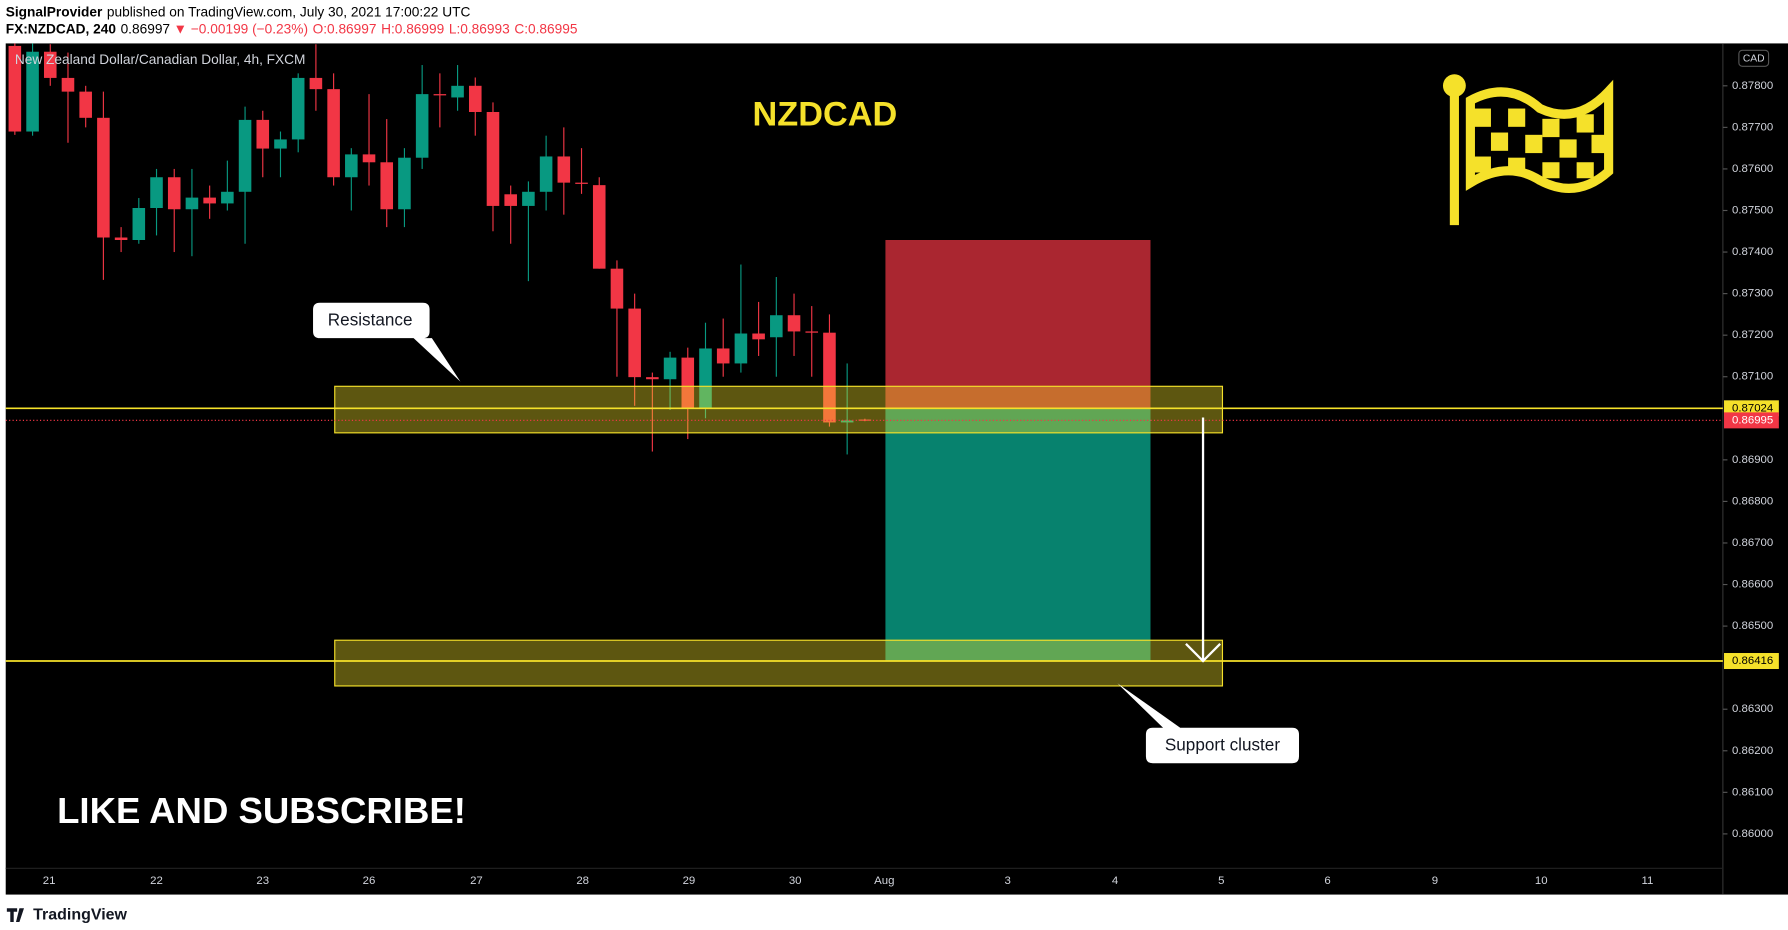 Image resolution: width=1788 pixels, height=930 pixels. What do you see at coordinates (370, 320) in the screenshot?
I see `callout-label: Resistance` at bounding box center [370, 320].